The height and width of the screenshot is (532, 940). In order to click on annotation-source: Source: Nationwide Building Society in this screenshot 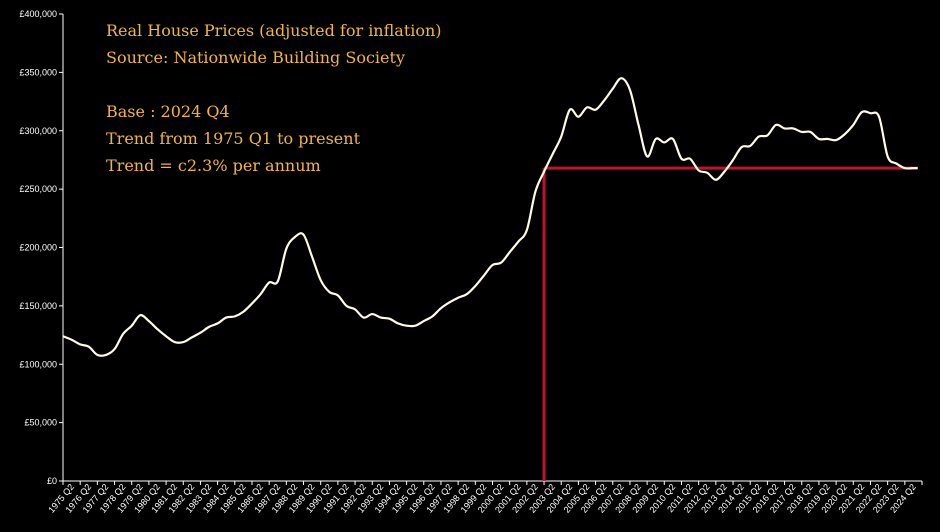, I will do `click(255, 57)`.